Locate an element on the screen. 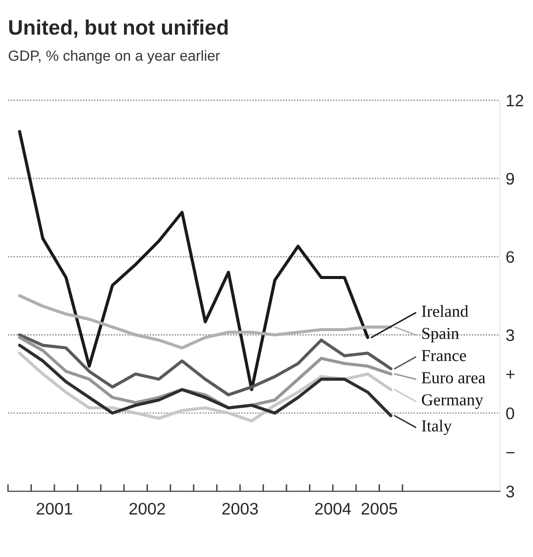 Image resolution: width=533 pixels, height=557 pixels. y-tick-label: − is located at coordinates (510, 453).